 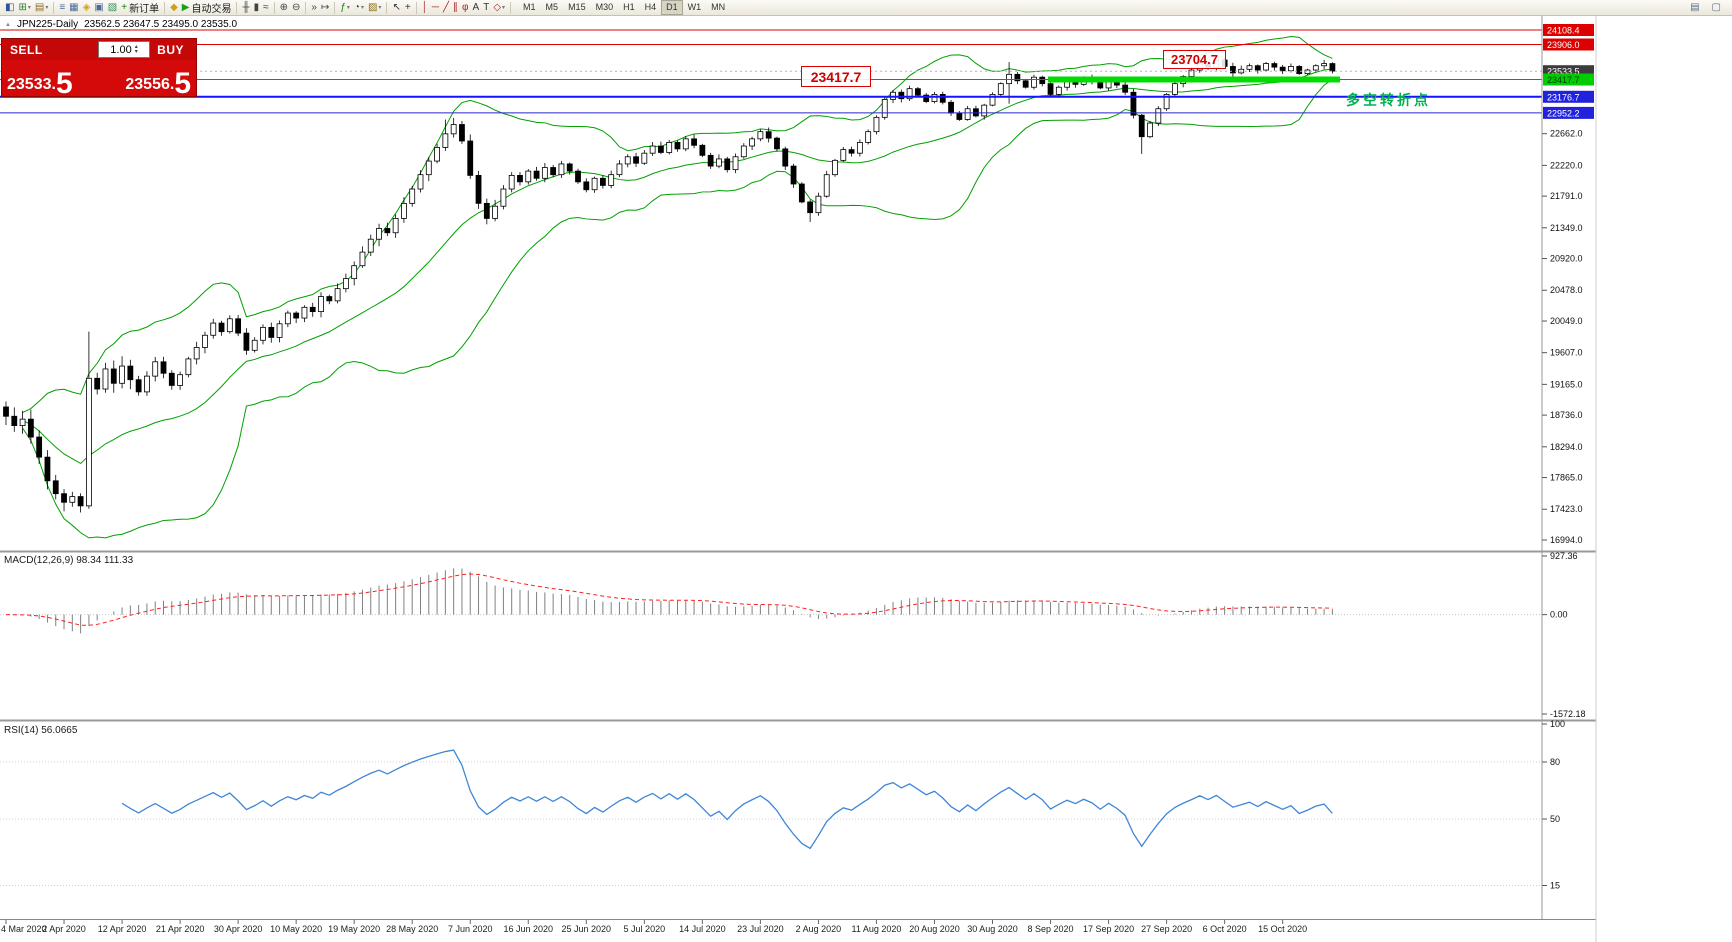 I want to click on label-button: T, so click(x=486, y=8).